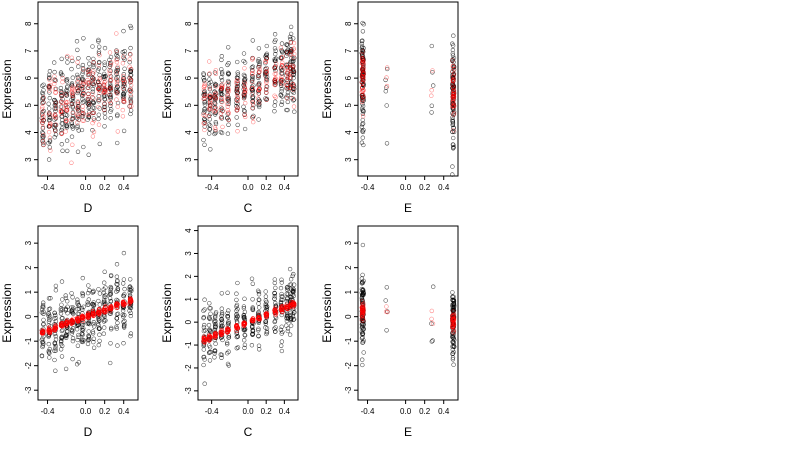 The height and width of the screenshot is (450, 800). Describe the element at coordinates (28, 390) in the screenshot. I see `panel-4-y-tick-label: -3` at that location.